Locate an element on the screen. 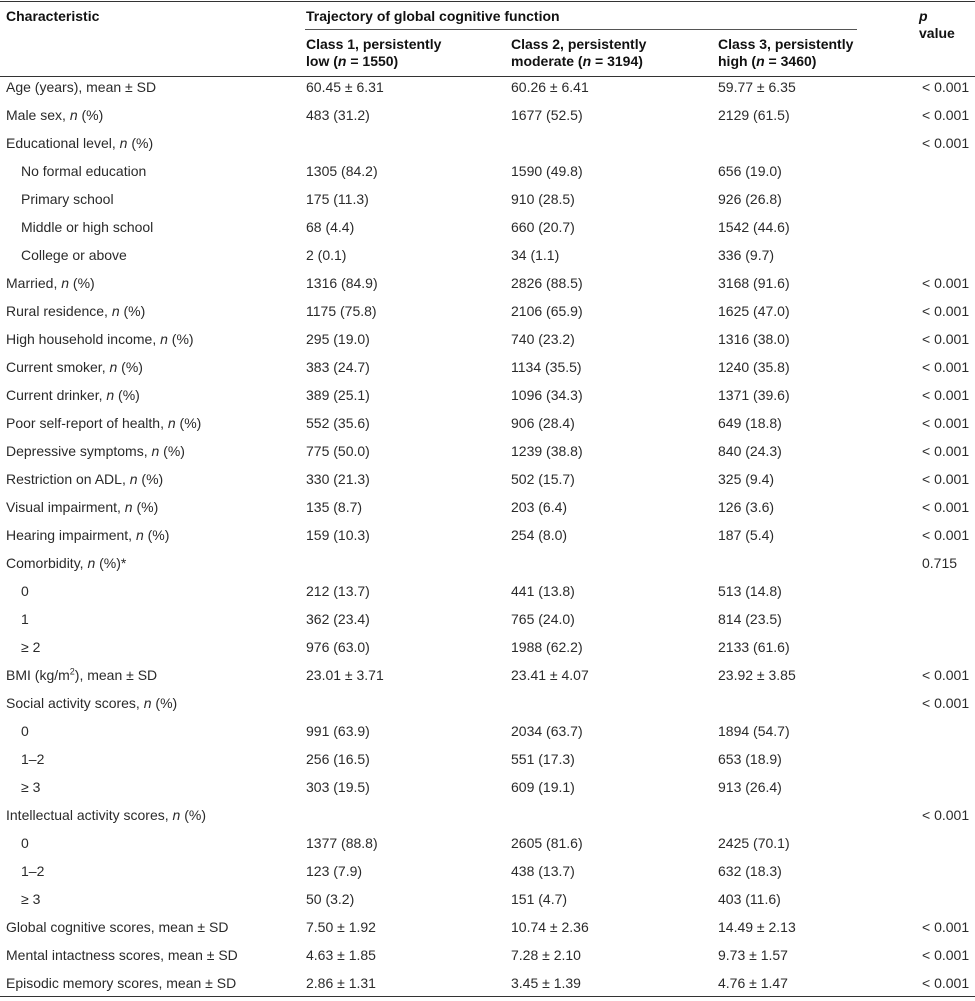 The image size is (975, 1001). class2-value: 10.74 ± 2.36 is located at coordinates (550, 927).